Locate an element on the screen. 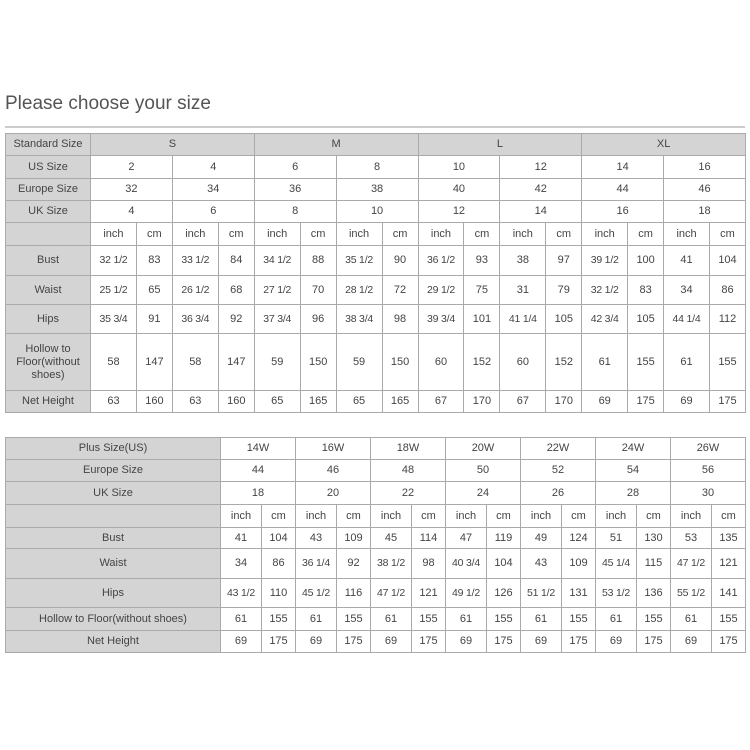  measure-cell: 105 is located at coordinates (646, 319).